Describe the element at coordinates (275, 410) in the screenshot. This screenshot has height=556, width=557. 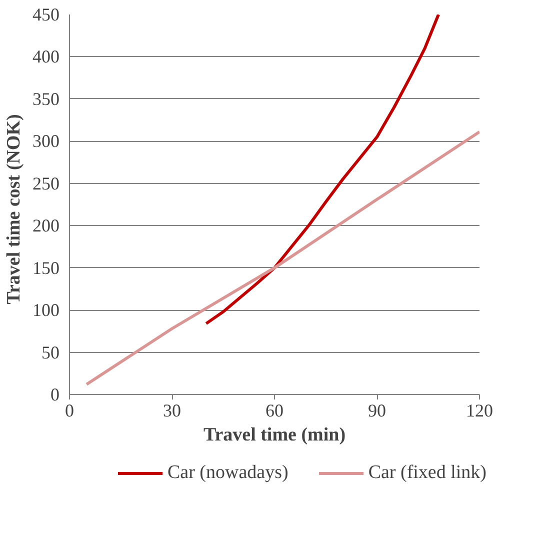
I see `x-tick-label: 60` at that location.